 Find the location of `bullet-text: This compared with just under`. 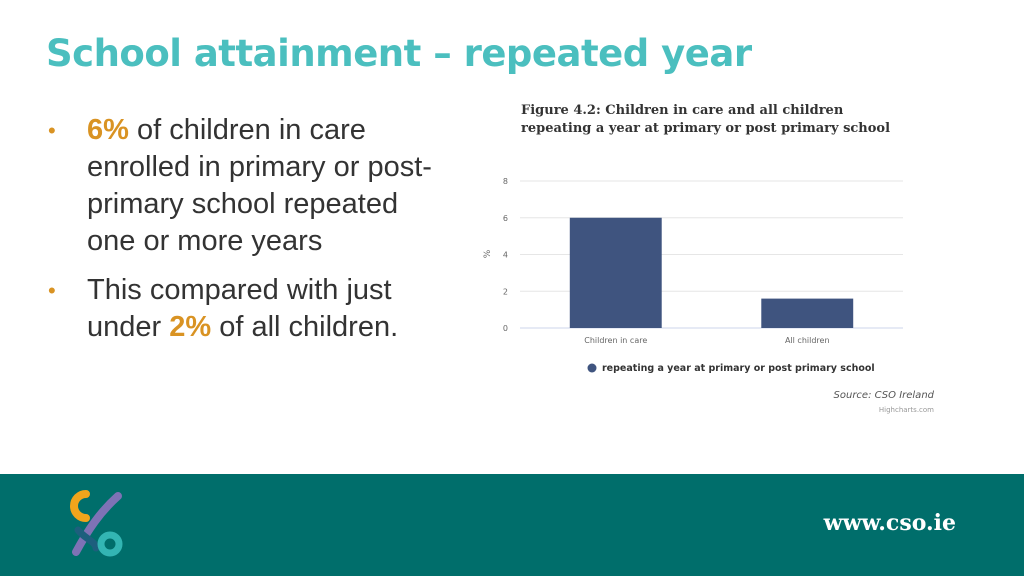

bullet-text: This compared with just under is located at coordinates (239, 308).